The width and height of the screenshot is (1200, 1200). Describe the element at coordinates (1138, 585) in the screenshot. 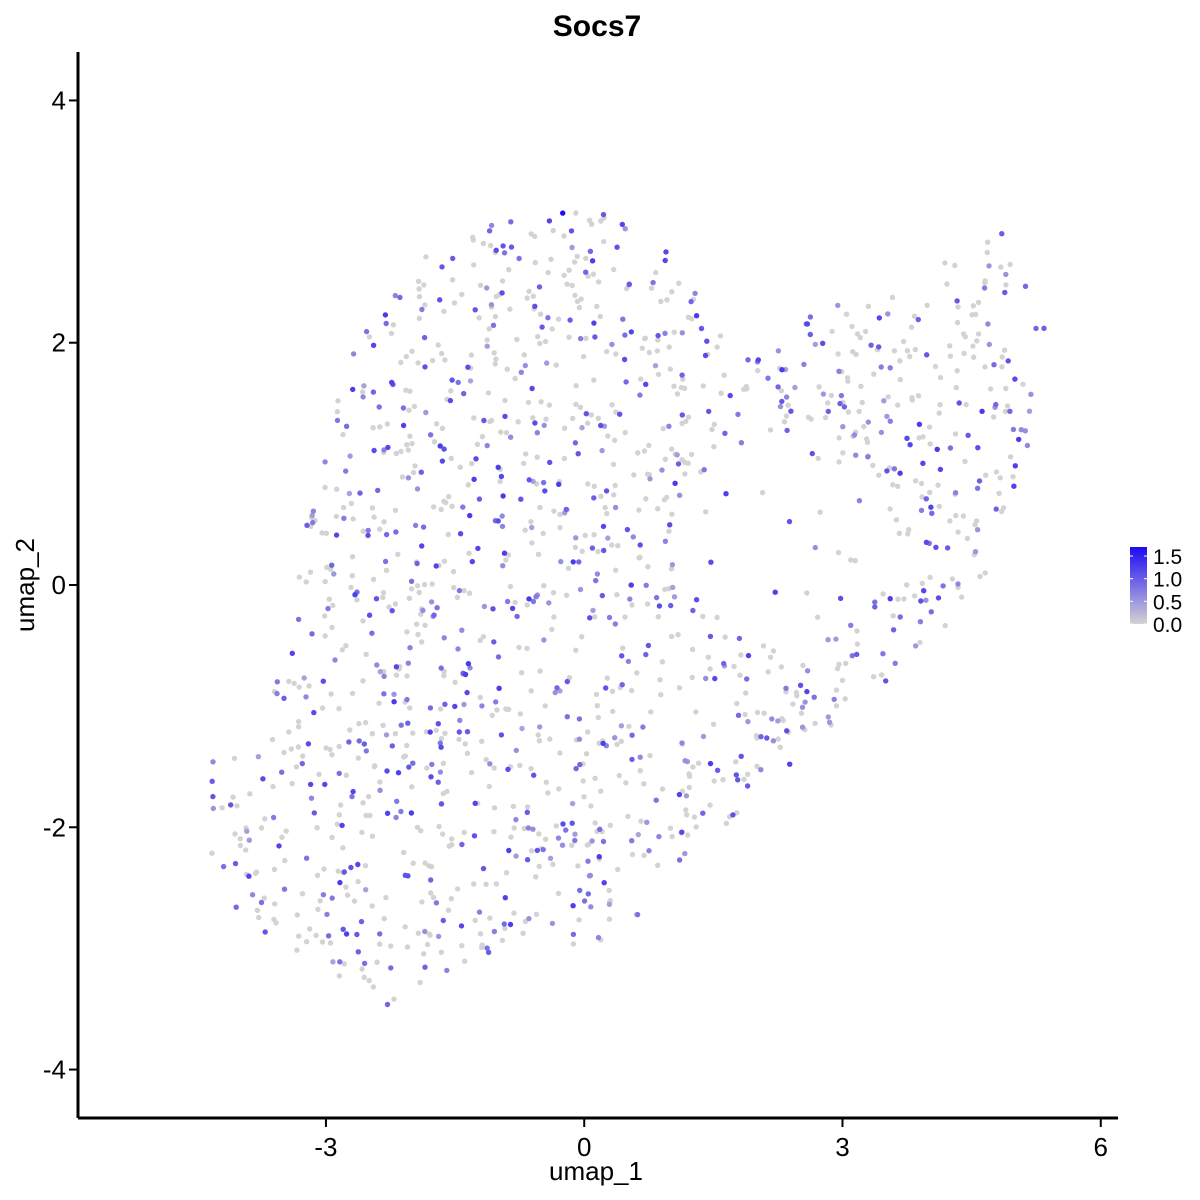

I see `colorbar` at that location.